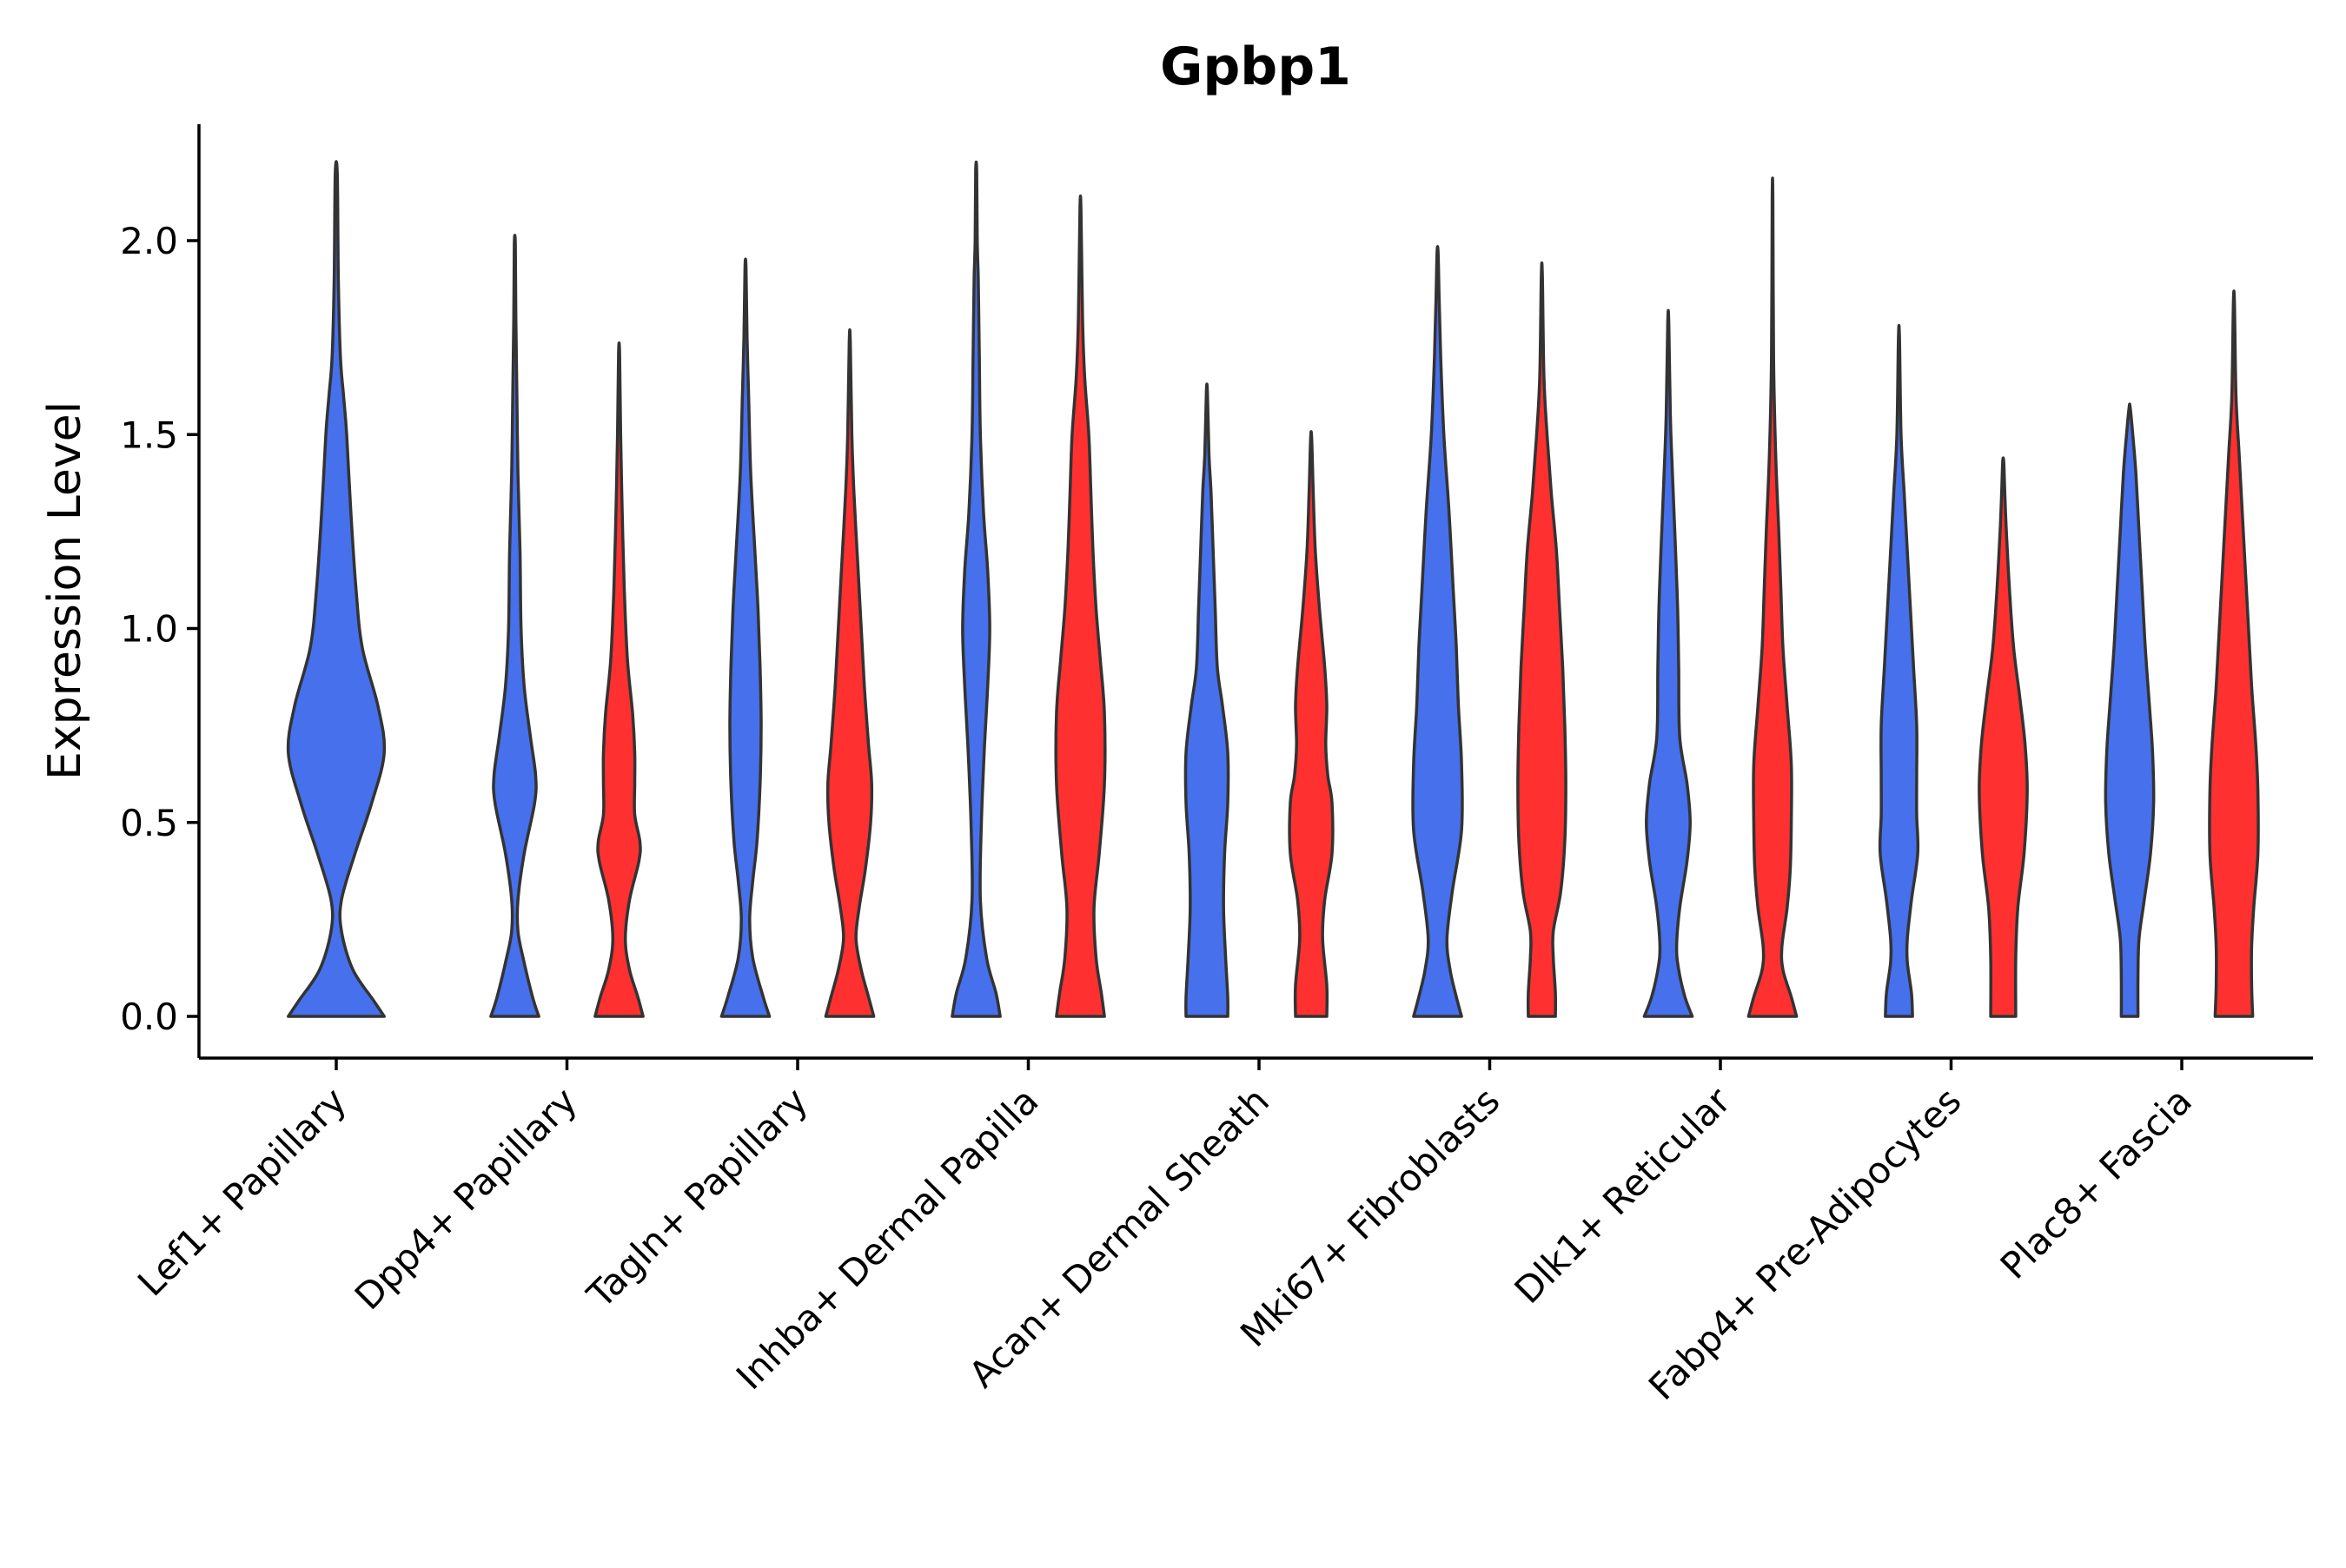 The width and height of the screenshot is (2346, 1568). What do you see at coordinates (2130, 710) in the screenshot?
I see `violin-9-group1` at bounding box center [2130, 710].